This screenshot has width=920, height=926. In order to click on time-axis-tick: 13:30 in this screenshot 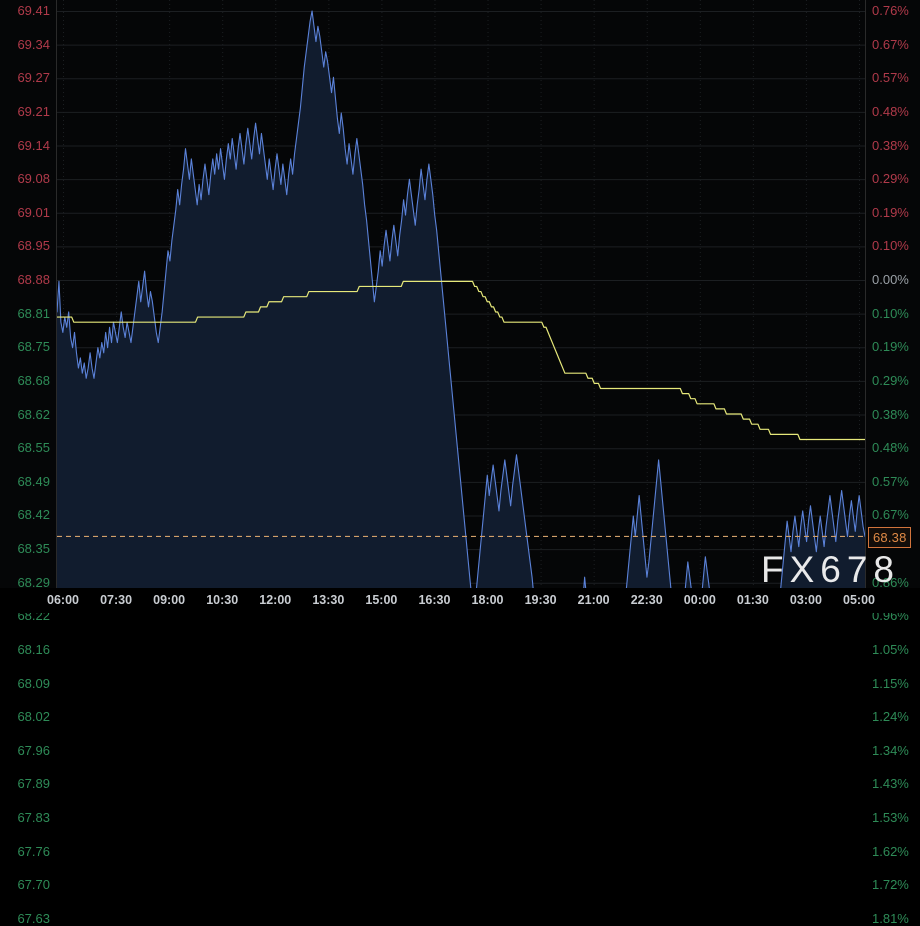, I will do `click(328, 600)`.